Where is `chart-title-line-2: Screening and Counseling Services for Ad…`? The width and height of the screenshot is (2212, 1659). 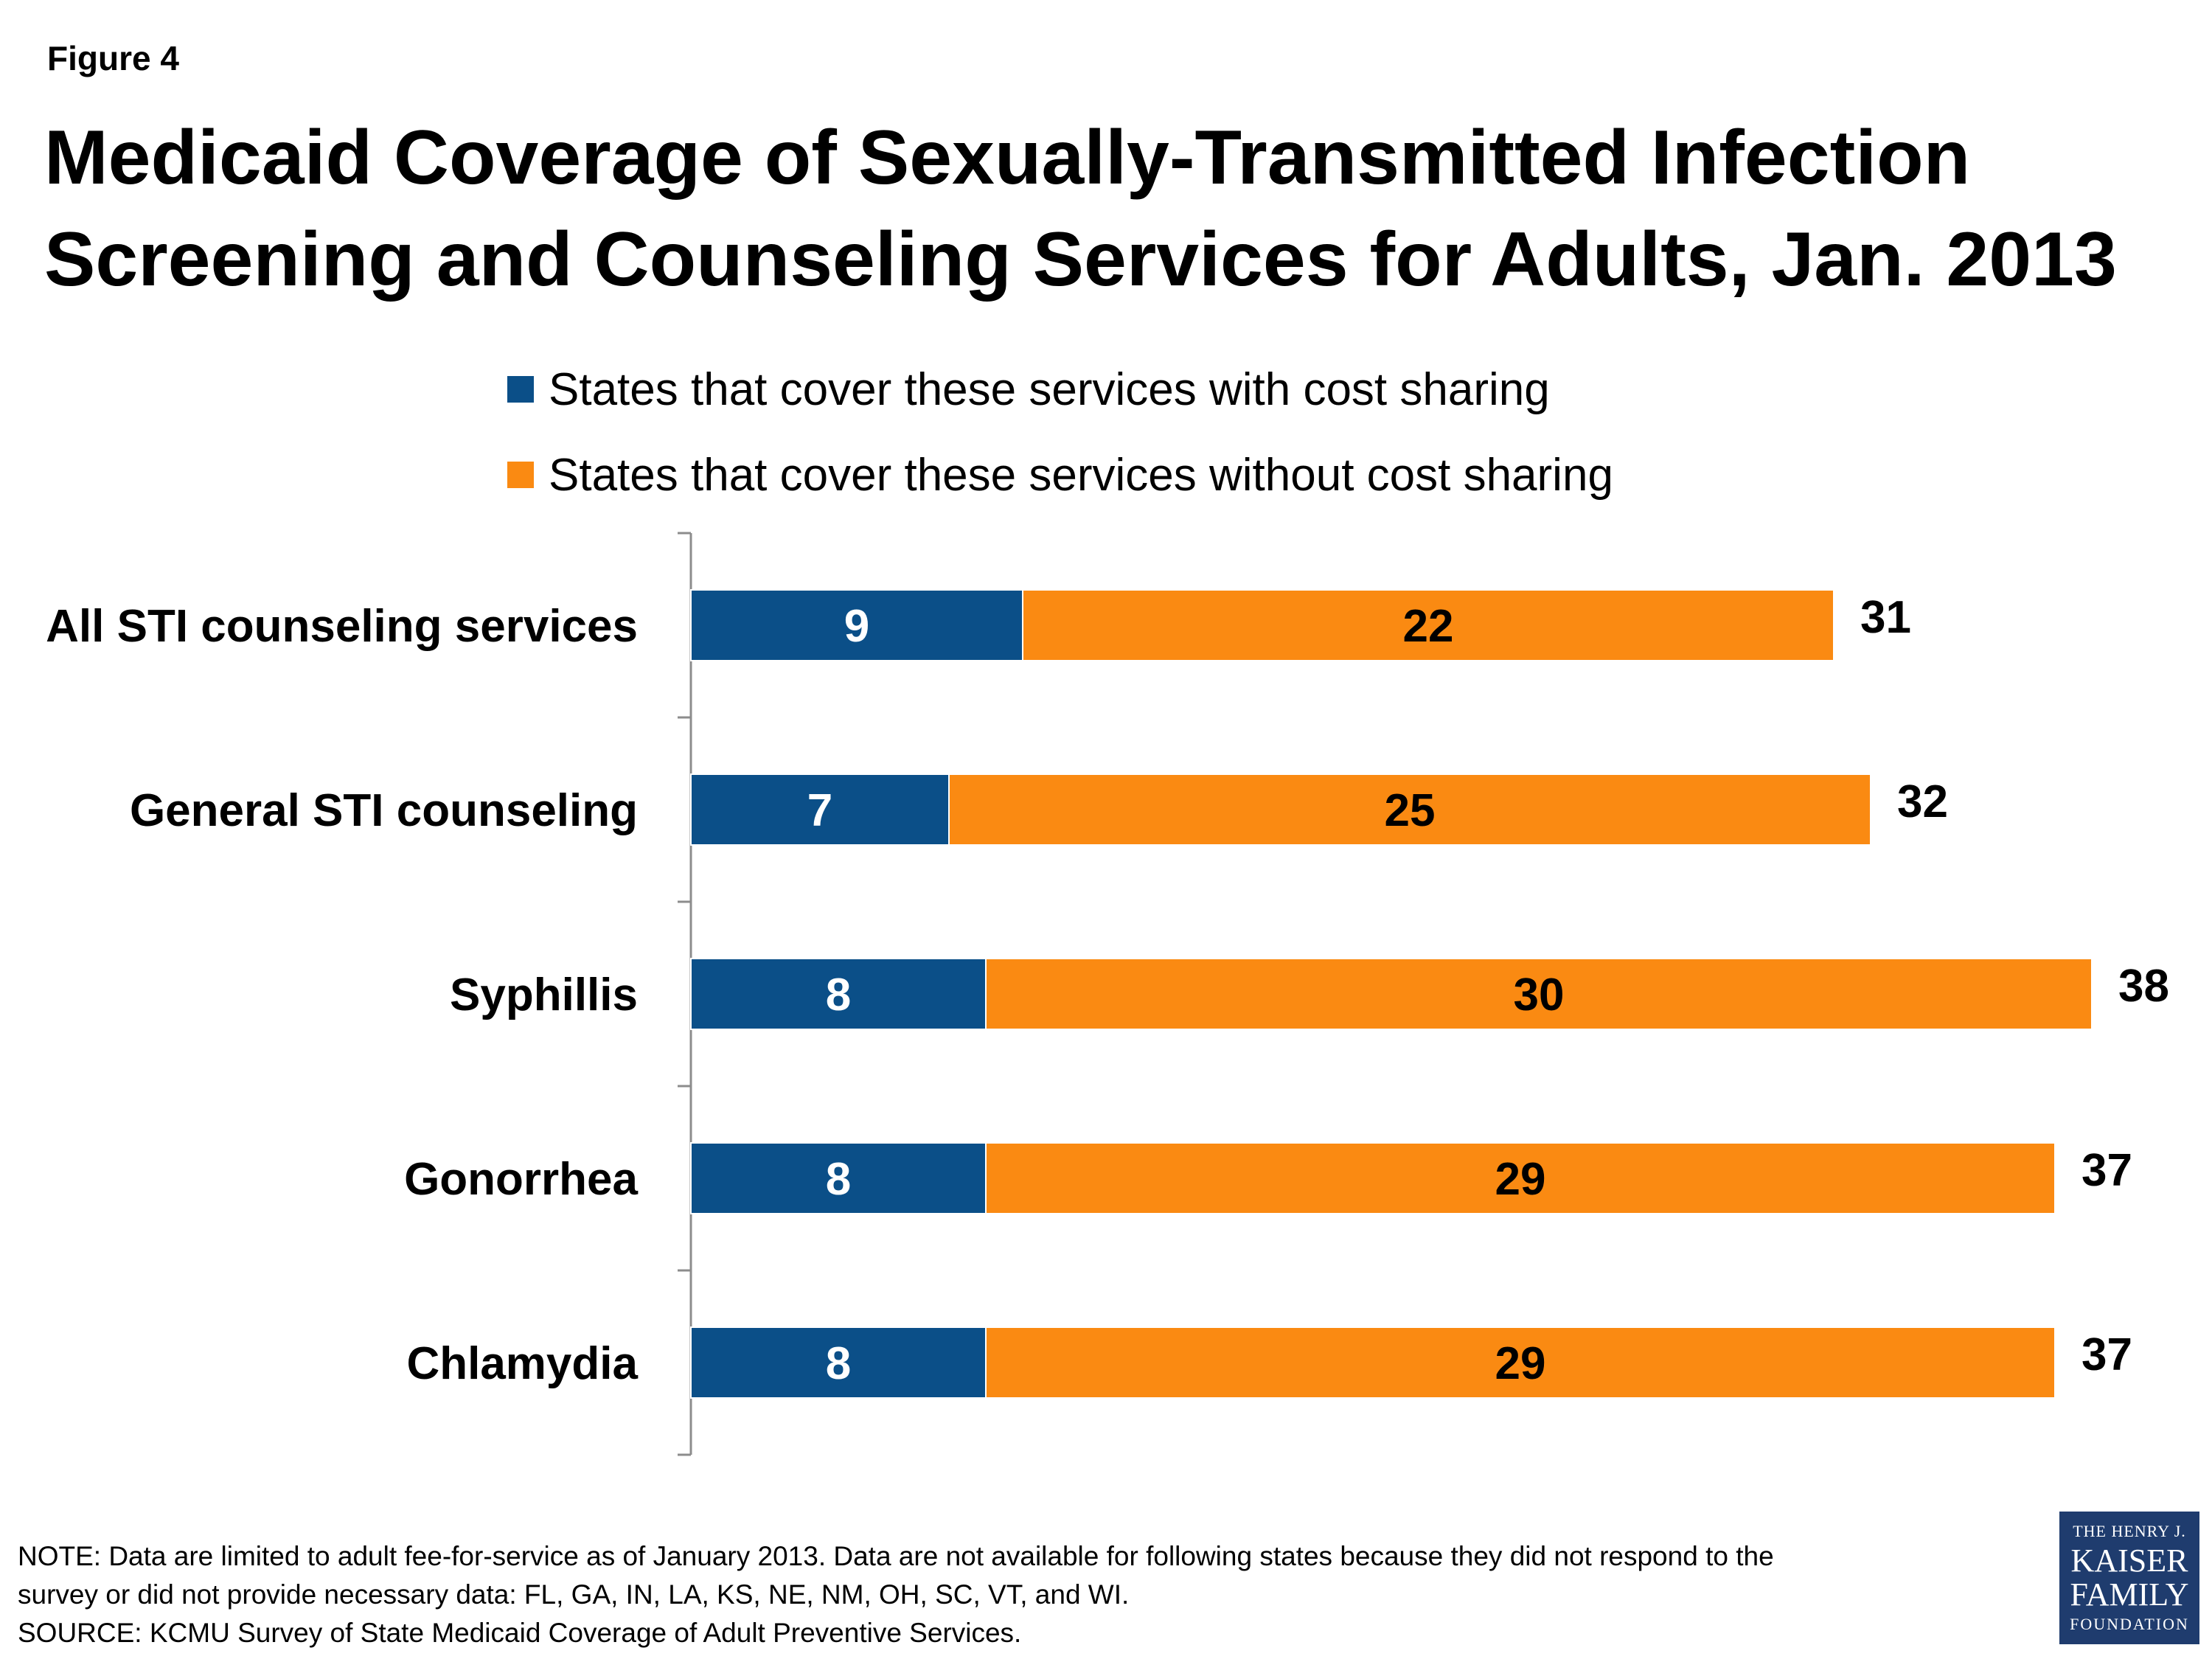 chart-title-line-2: Screening and Counseling Services for Ad… is located at coordinates (1080, 259).